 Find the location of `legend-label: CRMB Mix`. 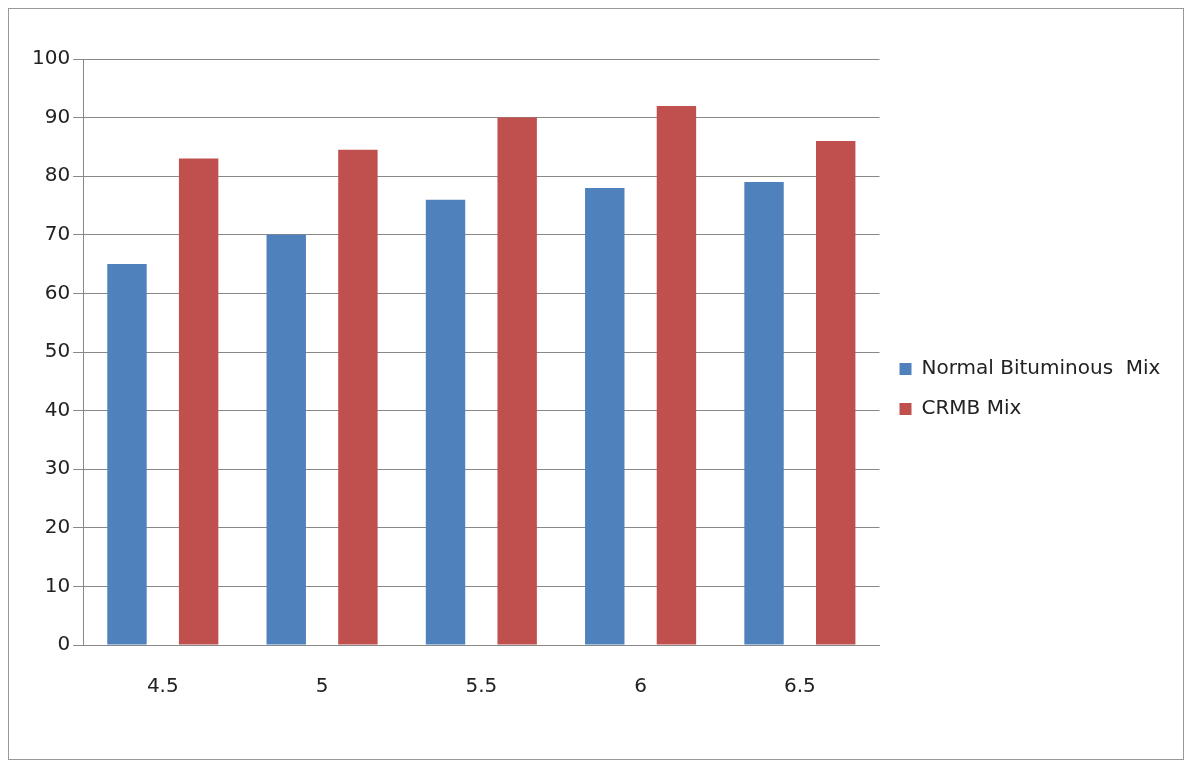

legend-label: CRMB Mix is located at coordinates (971, 407).